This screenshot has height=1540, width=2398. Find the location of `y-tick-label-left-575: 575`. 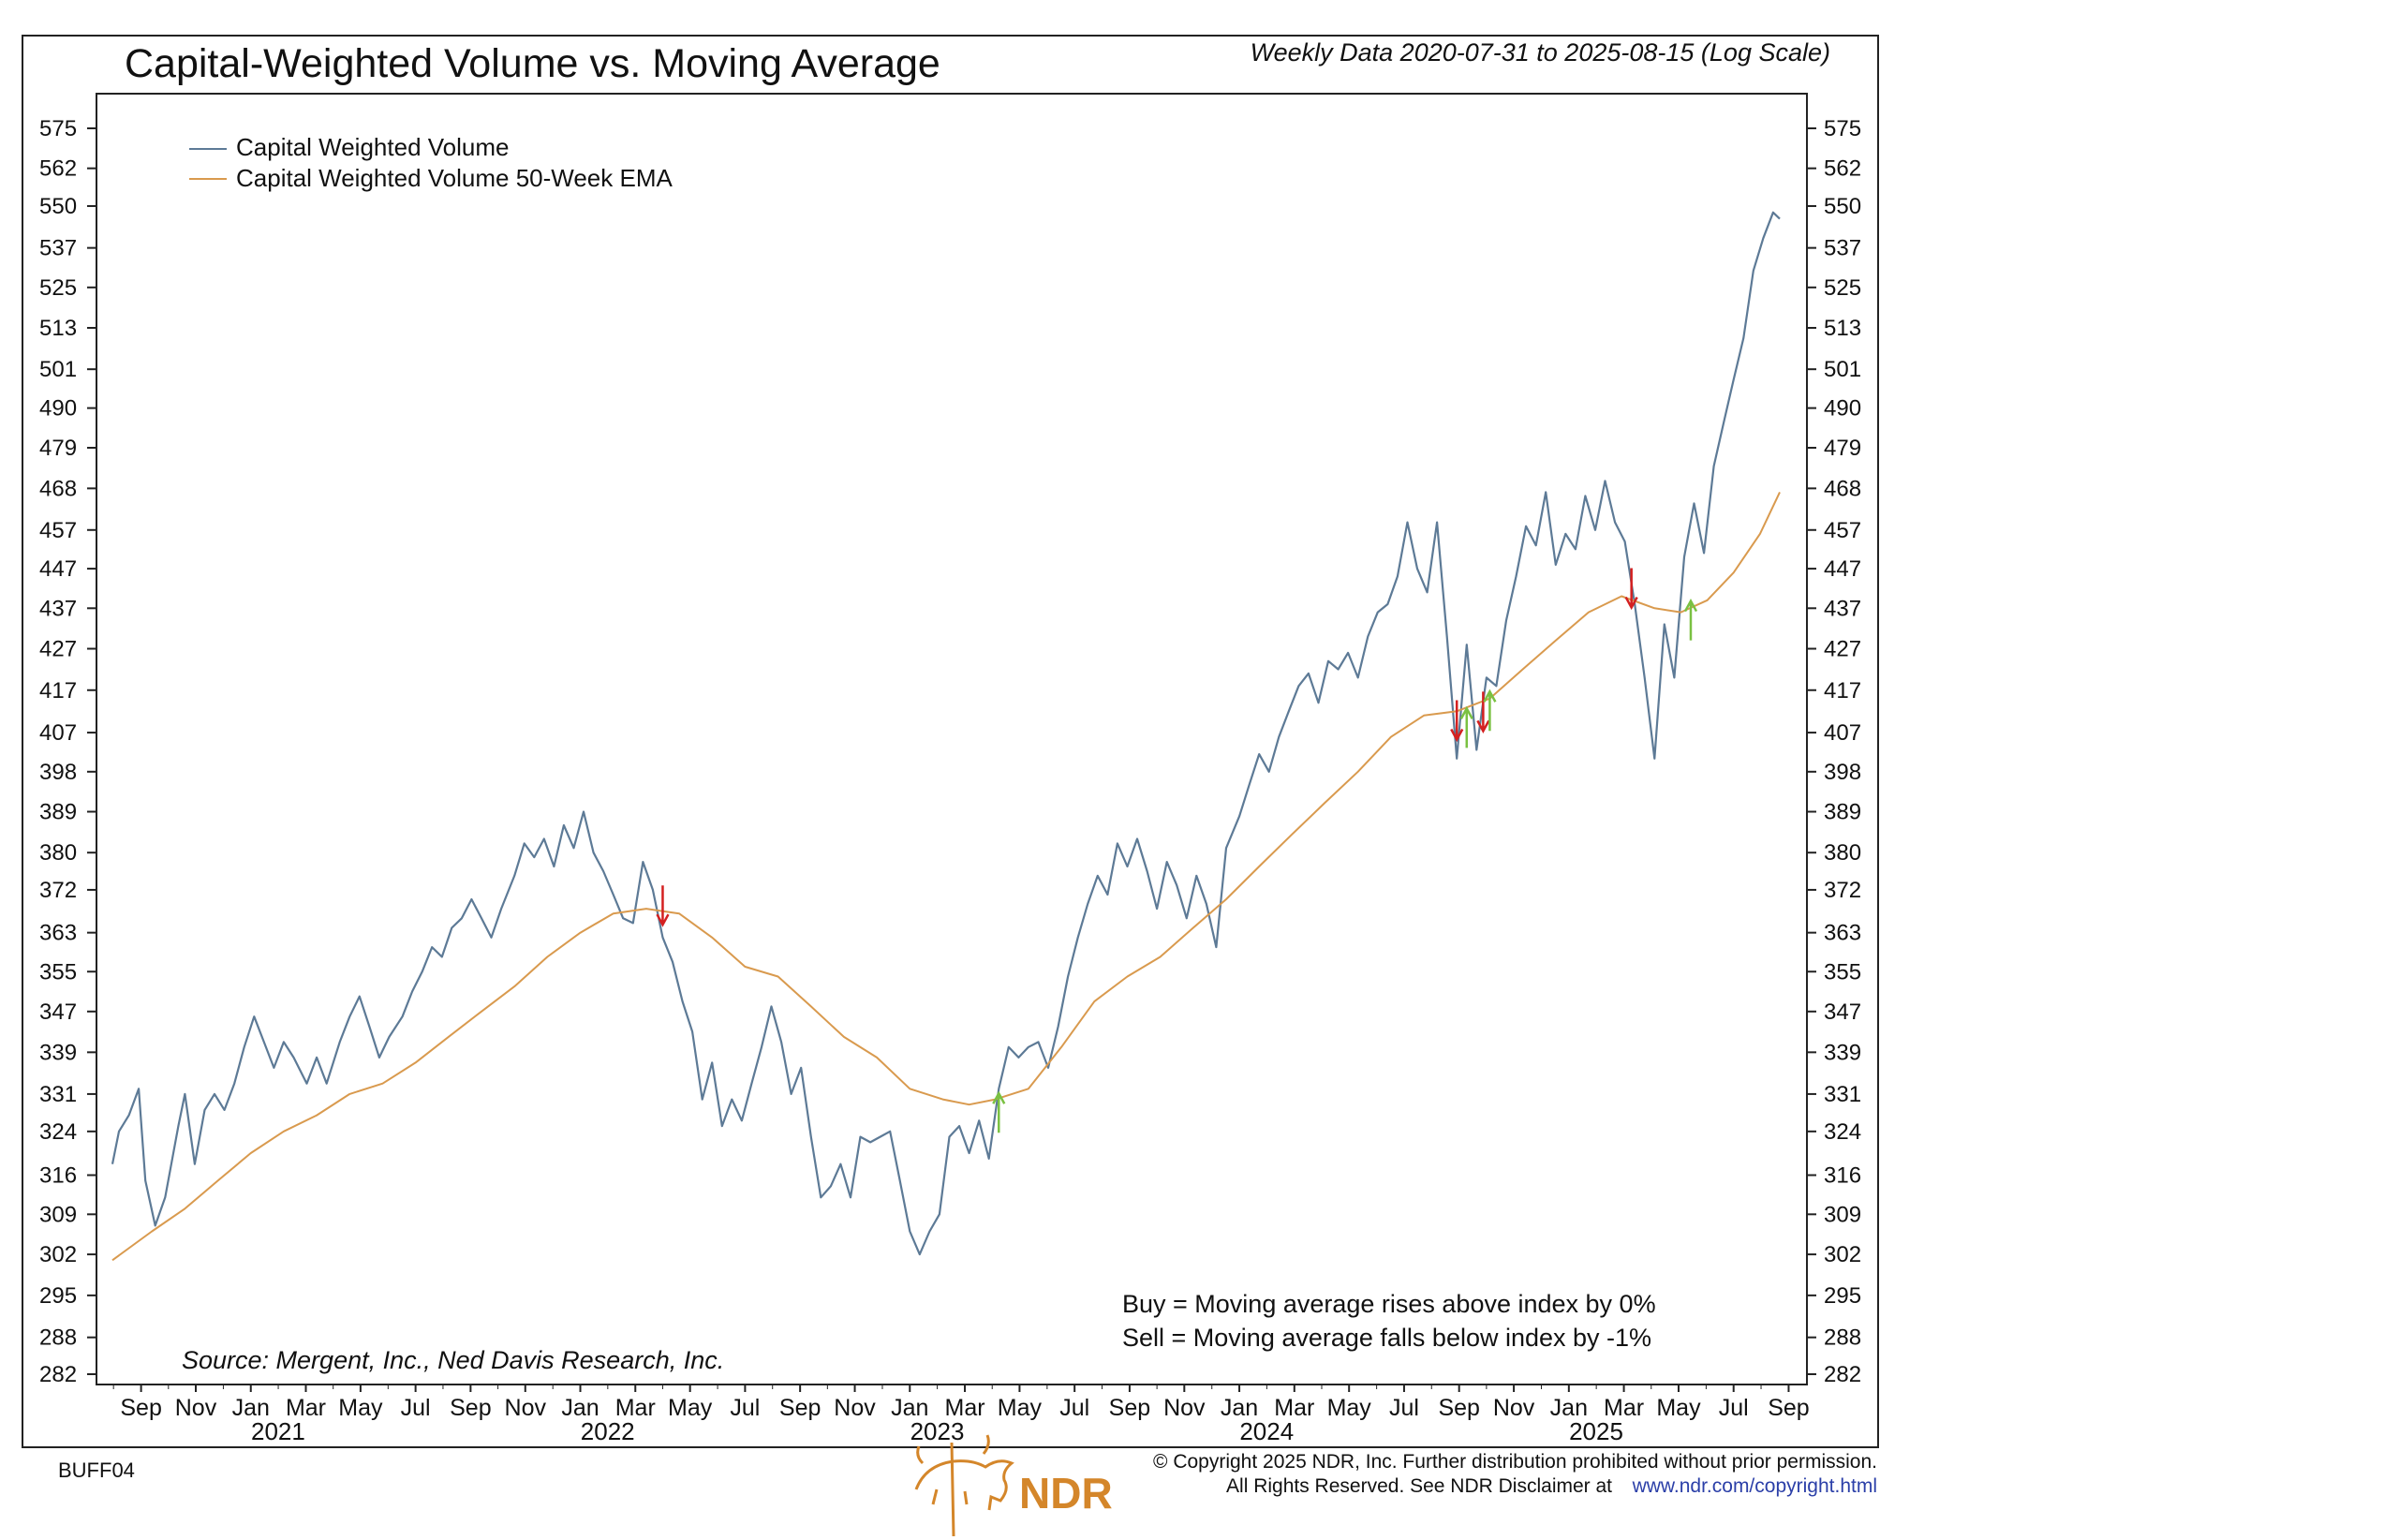

y-tick-label-left-575: 575 is located at coordinates (58, 128).